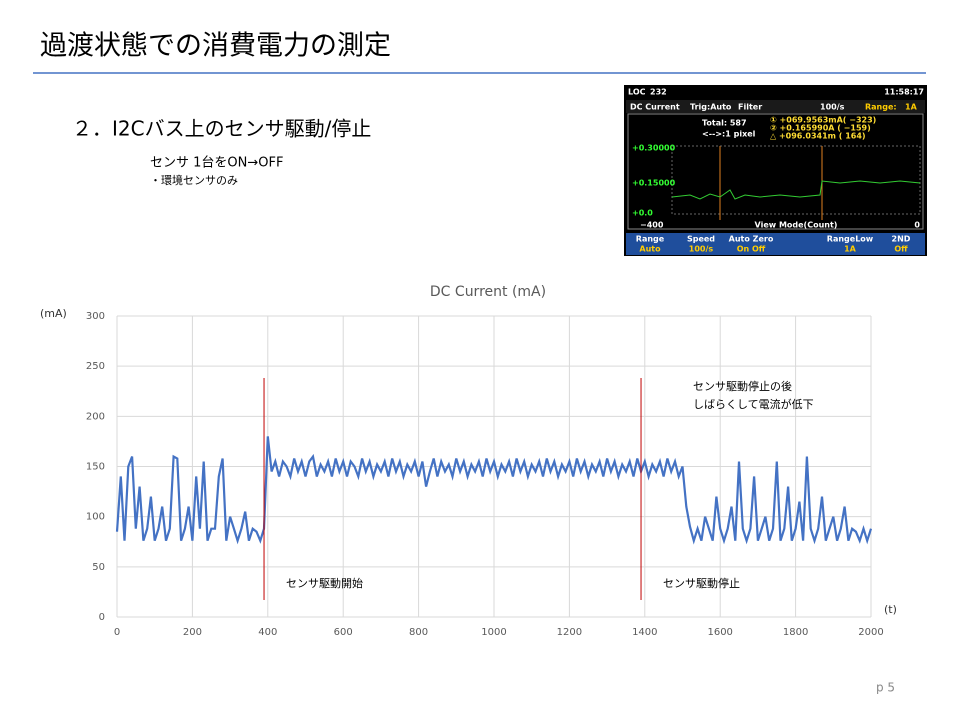  What do you see at coordinates (820, 128) in the screenshot?
I see `screen-text: ② +0.165990A ( −159)` at bounding box center [820, 128].